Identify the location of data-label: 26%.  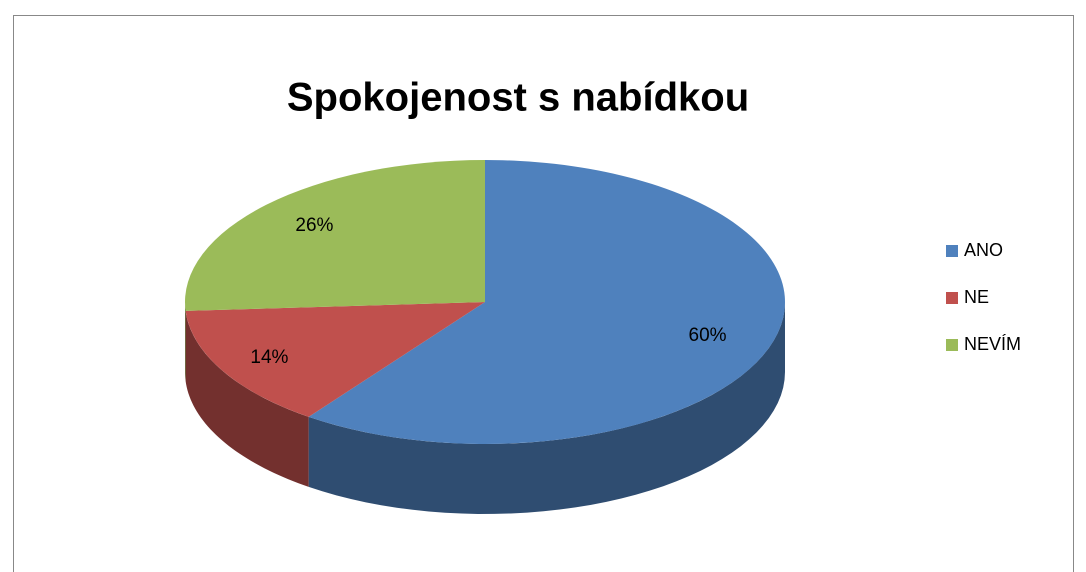
(314, 225).